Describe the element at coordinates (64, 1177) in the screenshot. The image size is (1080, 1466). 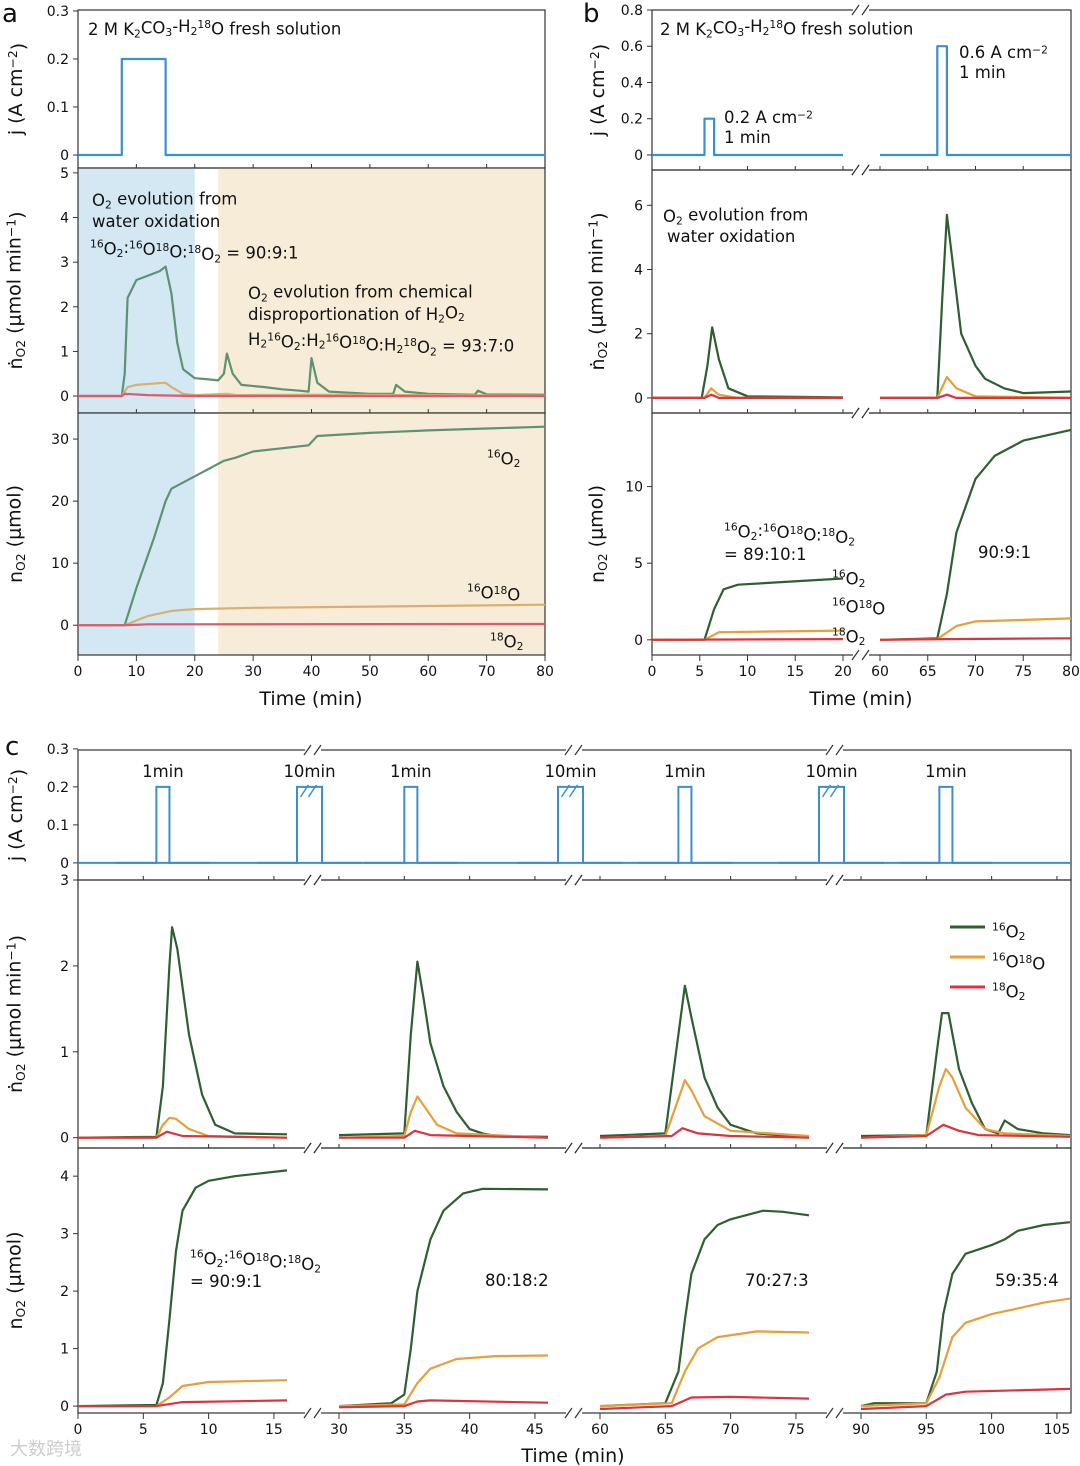
I see `y-tick-label: 4` at that location.